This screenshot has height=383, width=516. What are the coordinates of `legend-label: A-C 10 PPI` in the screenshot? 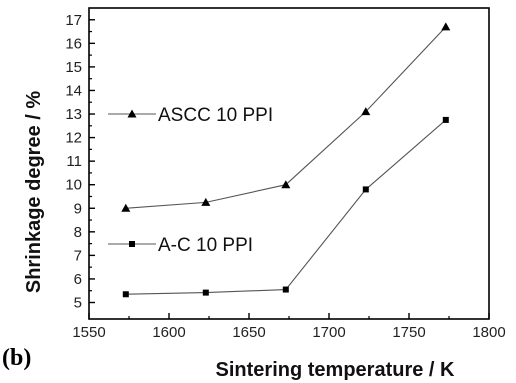 It's located at (205, 245).